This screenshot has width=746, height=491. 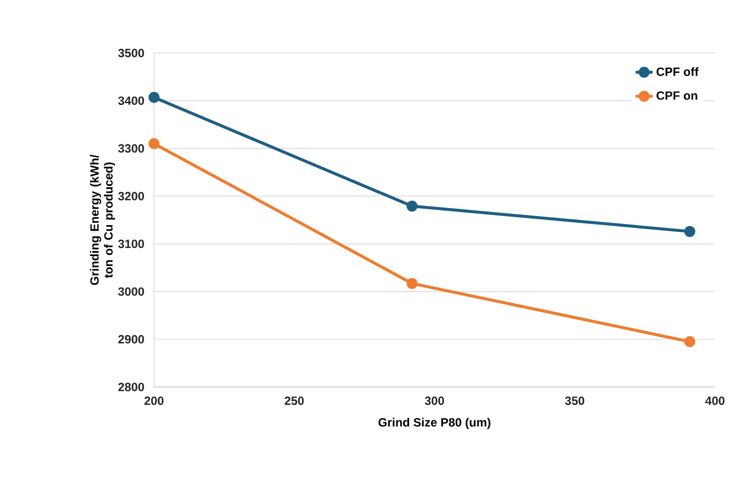 I want to click on y-tick-label: 2900, so click(x=131, y=339).